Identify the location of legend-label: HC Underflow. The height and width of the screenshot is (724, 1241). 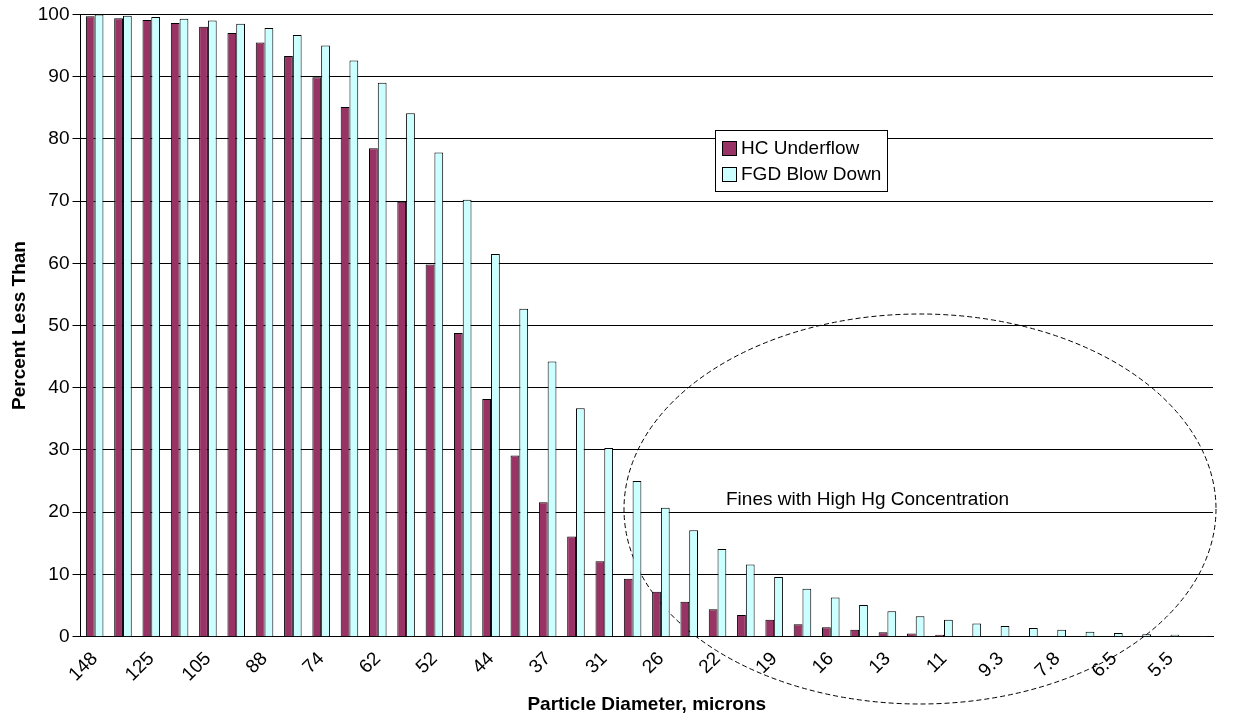
(800, 148).